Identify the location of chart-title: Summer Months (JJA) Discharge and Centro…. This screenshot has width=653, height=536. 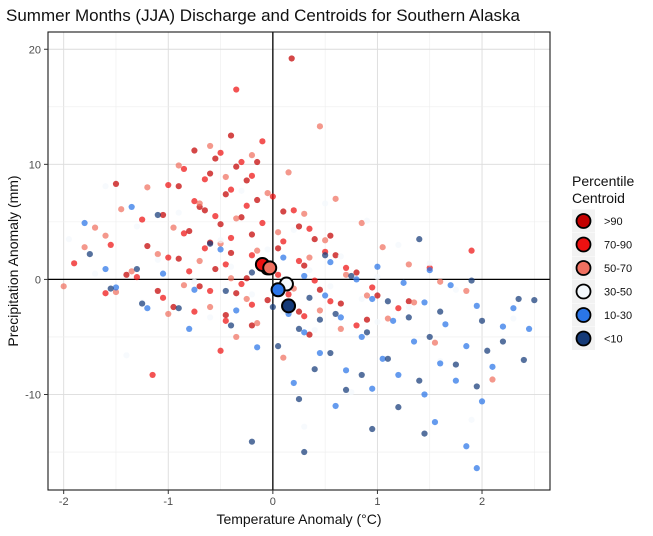
(263, 15).